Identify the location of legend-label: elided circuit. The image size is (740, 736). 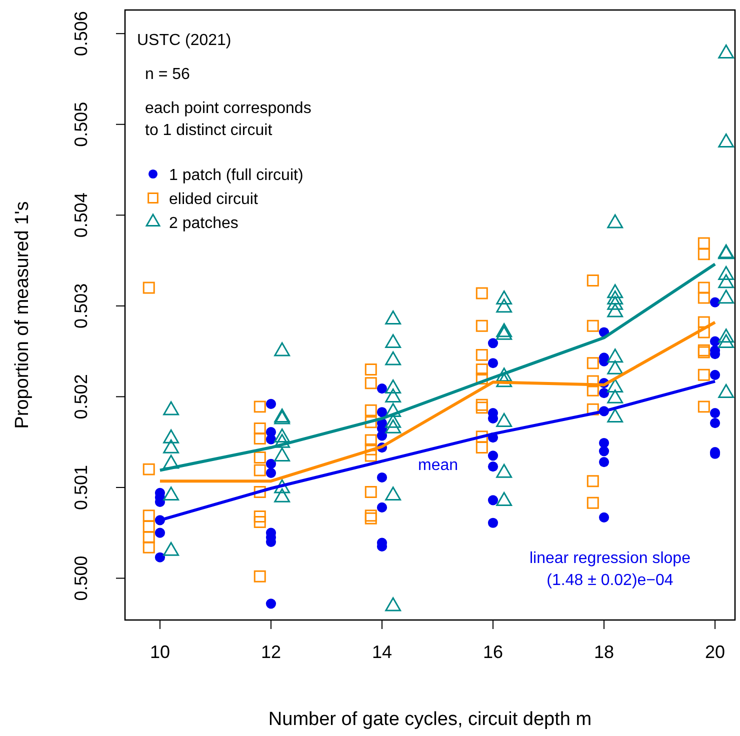
(213, 199).